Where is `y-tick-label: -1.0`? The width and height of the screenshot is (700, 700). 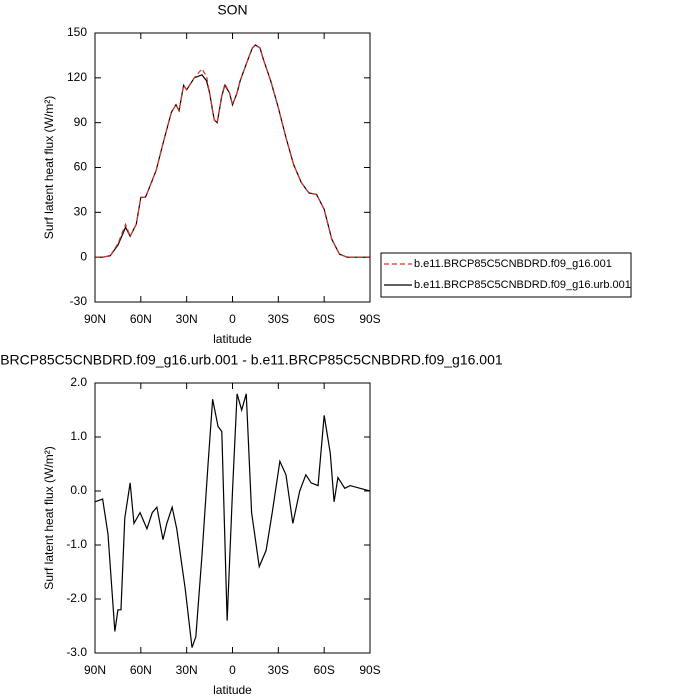
y-tick-label: -1.0 is located at coordinates (76, 544).